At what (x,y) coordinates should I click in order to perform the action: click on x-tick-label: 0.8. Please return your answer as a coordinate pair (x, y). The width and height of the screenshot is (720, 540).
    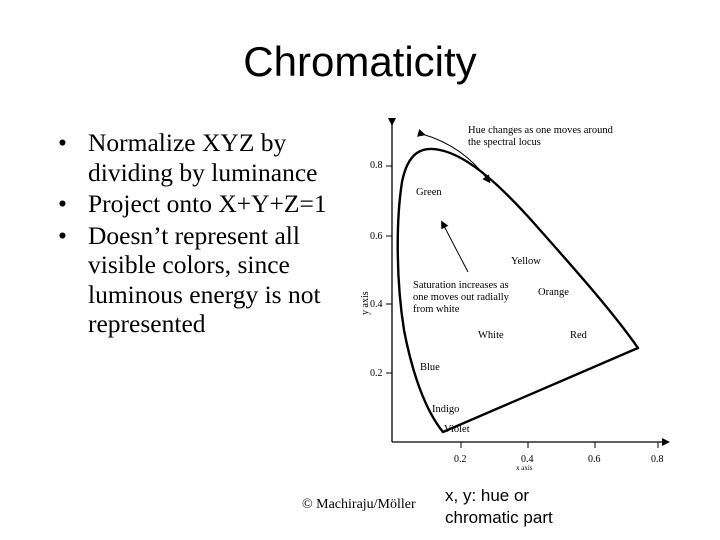
    Looking at the image, I should click on (657, 459).